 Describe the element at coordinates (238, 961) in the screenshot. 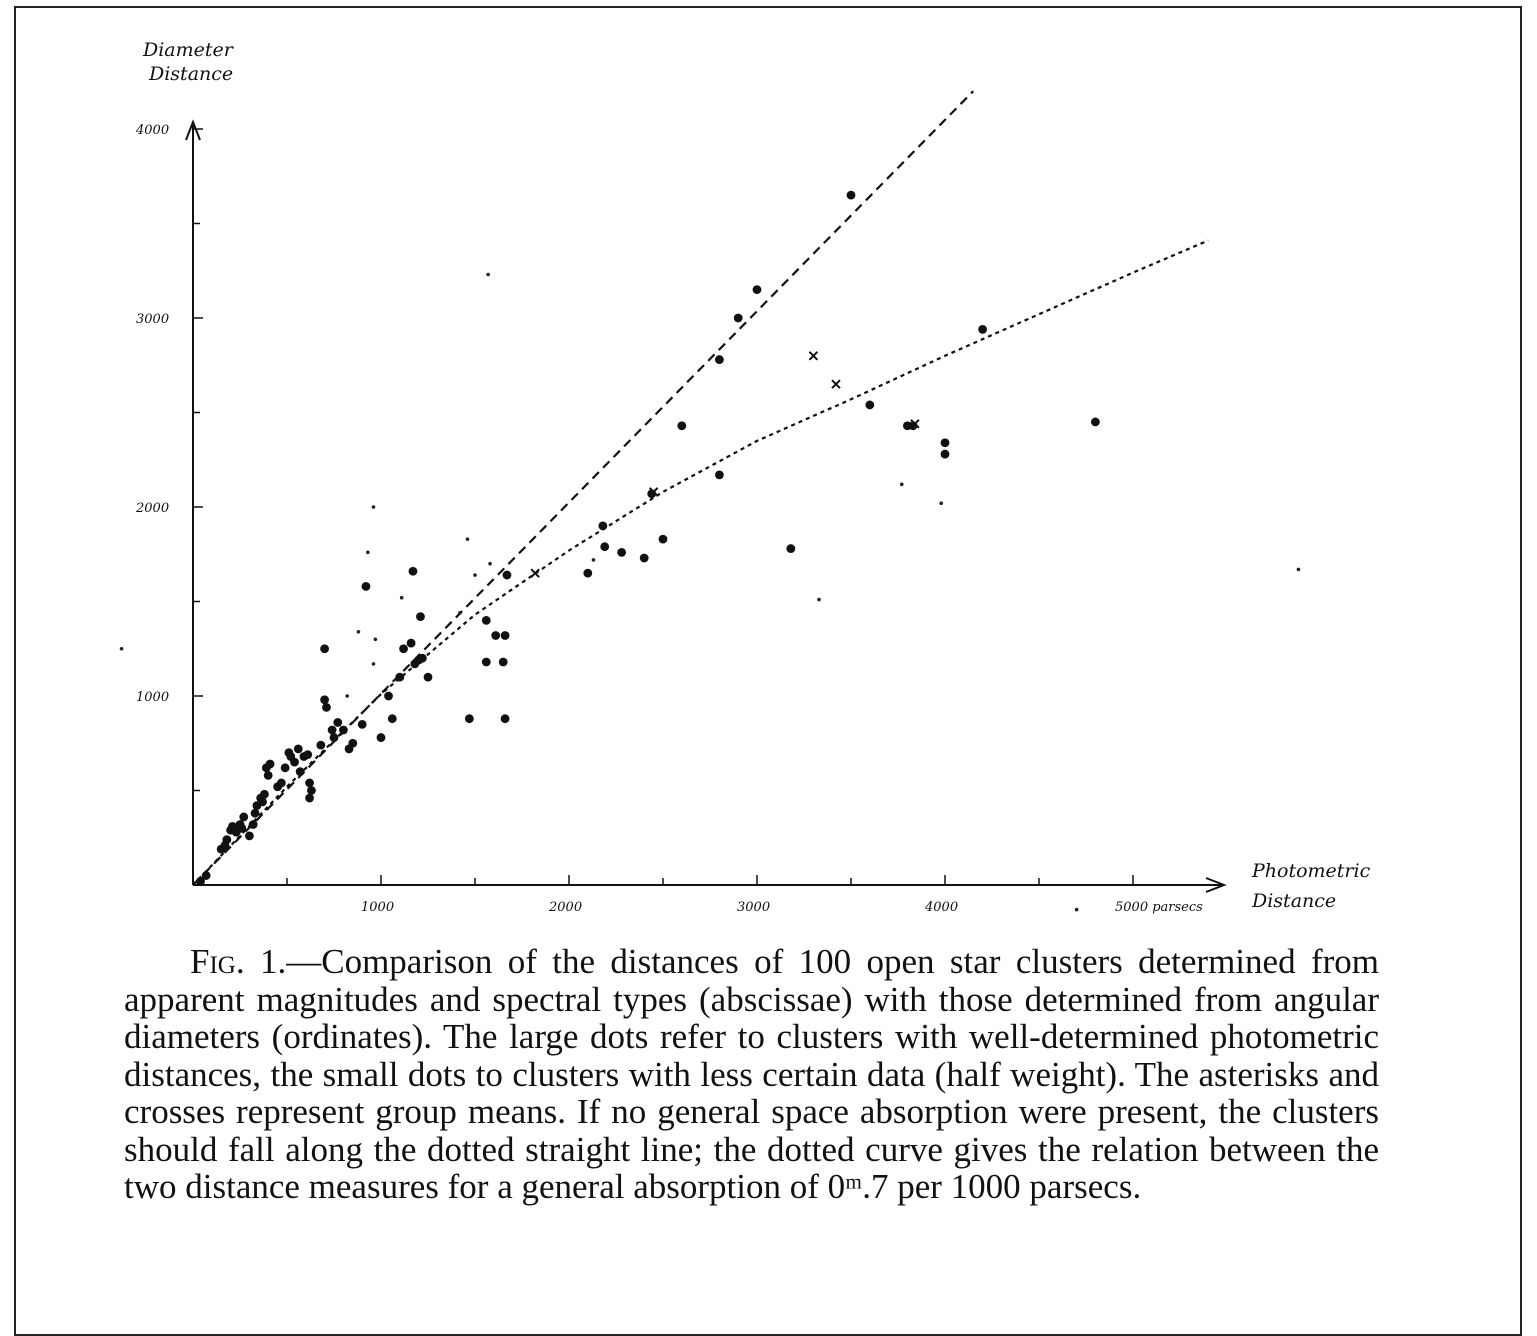

I see `caption-label: Fig. 1.` at that location.